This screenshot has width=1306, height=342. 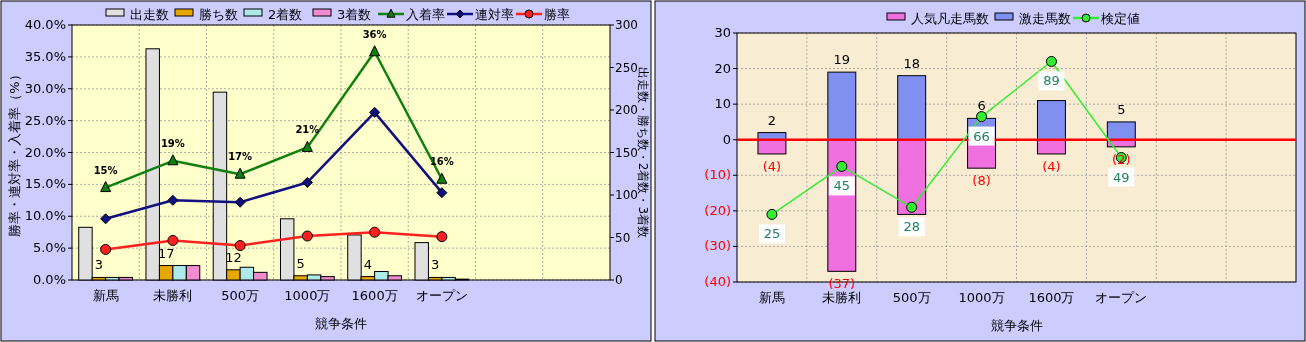 I want to click on y-tick-label: 40.0%, so click(x=45, y=24).